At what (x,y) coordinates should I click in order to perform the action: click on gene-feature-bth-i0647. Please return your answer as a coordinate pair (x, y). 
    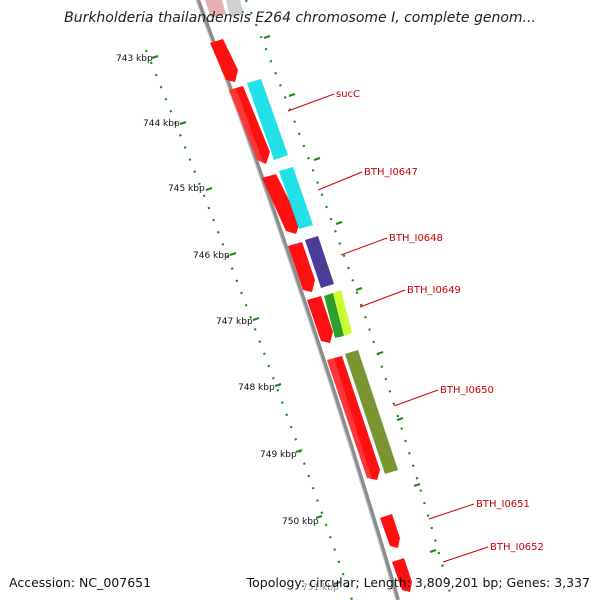
    Looking at the image, I should click on (296, 198).